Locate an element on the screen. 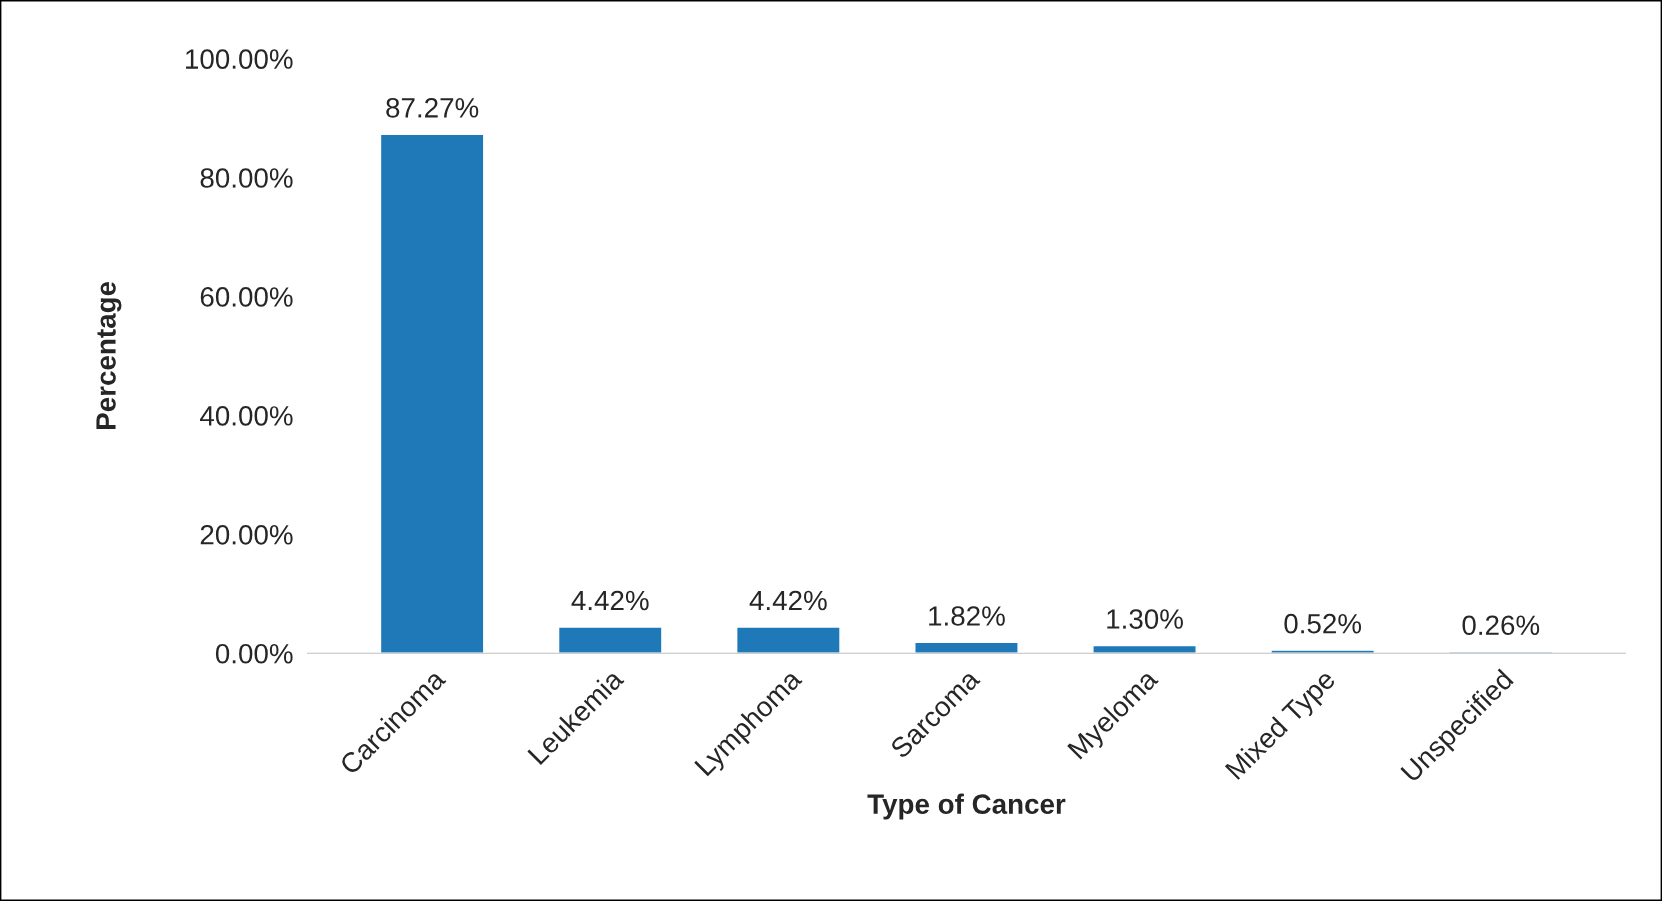 Image resolution: width=1662 pixels, height=901 pixels. data-label: 87.27% is located at coordinates (432, 107).